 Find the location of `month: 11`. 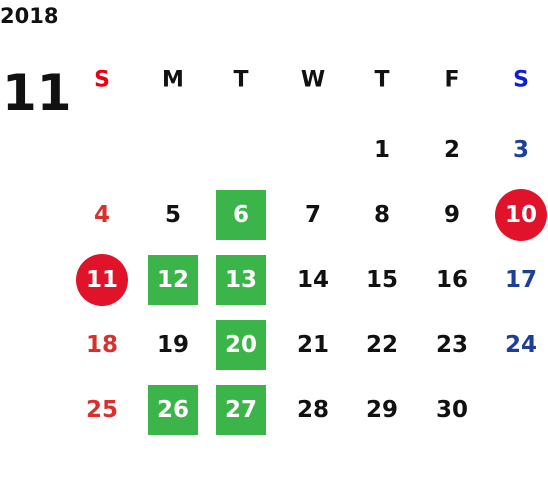

month: 11 is located at coordinates (37, 93).